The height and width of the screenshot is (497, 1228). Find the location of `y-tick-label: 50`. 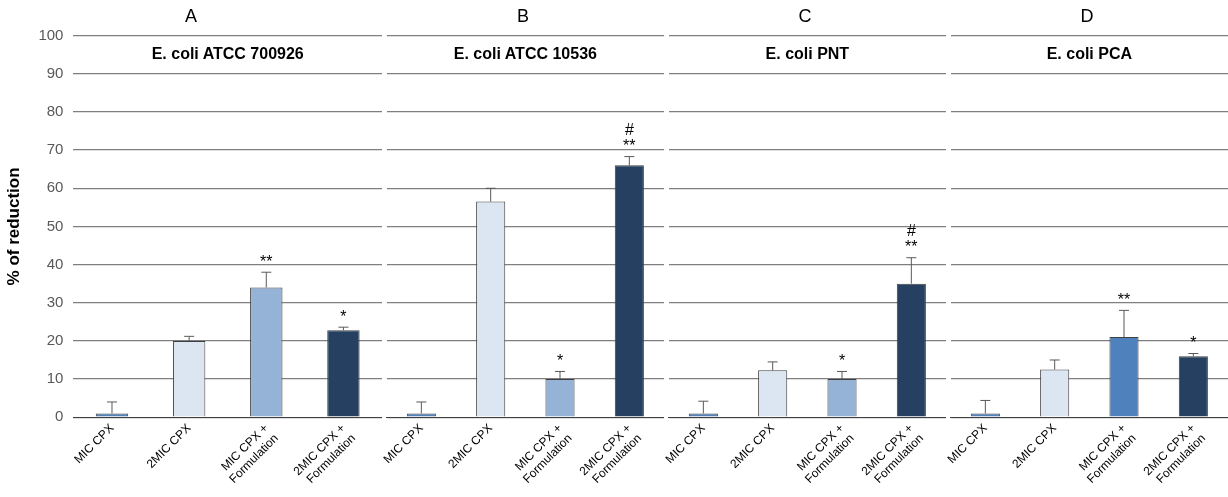

y-tick-label: 50 is located at coordinates (55, 225).